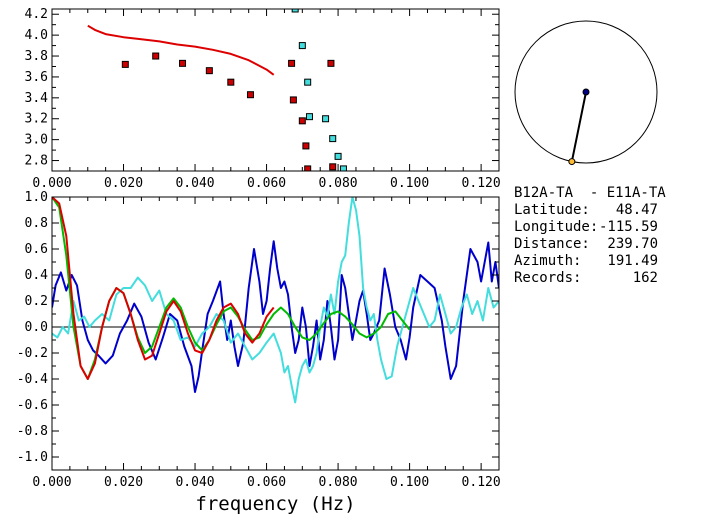 The height and width of the screenshot is (519, 702). I want to click on y-tick-label: 4.0, so click(36, 35).